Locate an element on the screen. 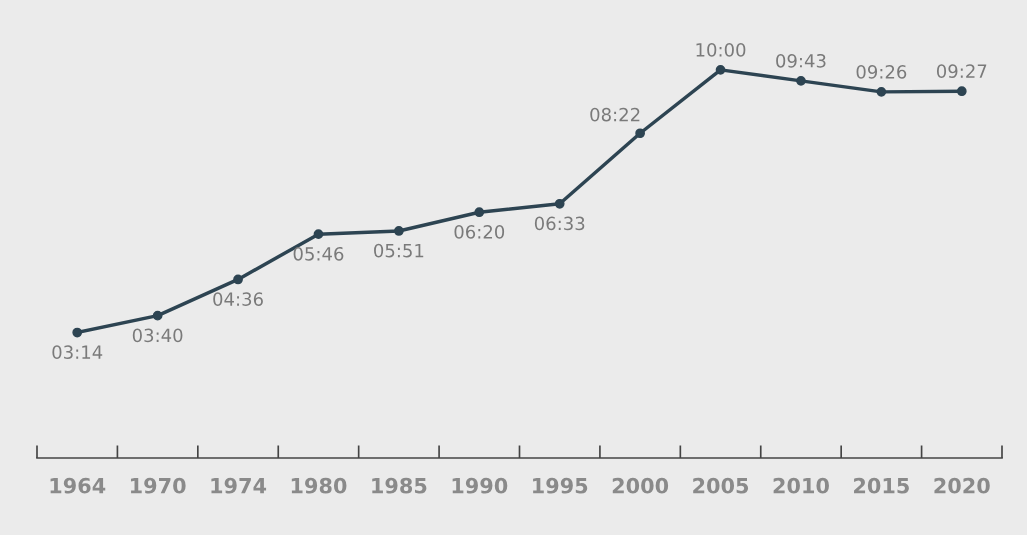  x-tick-label: 2020 is located at coordinates (962, 485).